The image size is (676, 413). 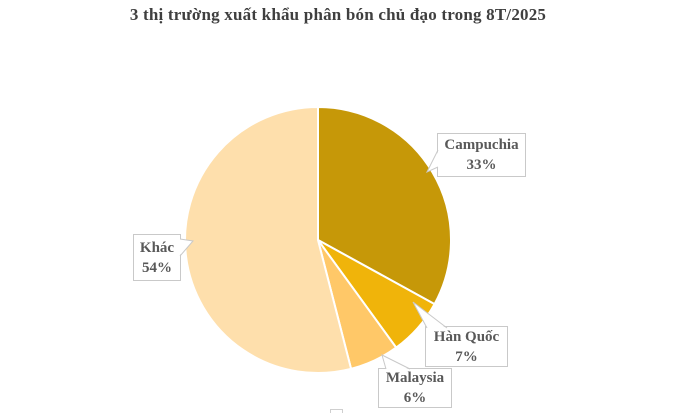 I want to click on callout-malaysia-value: 6%, so click(x=415, y=398).